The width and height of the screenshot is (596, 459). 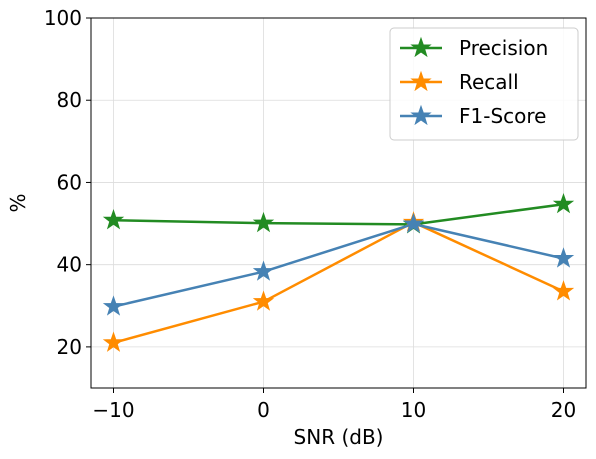 What do you see at coordinates (421, 47) in the screenshot?
I see `legend-marker-precision` at bounding box center [421, 47].